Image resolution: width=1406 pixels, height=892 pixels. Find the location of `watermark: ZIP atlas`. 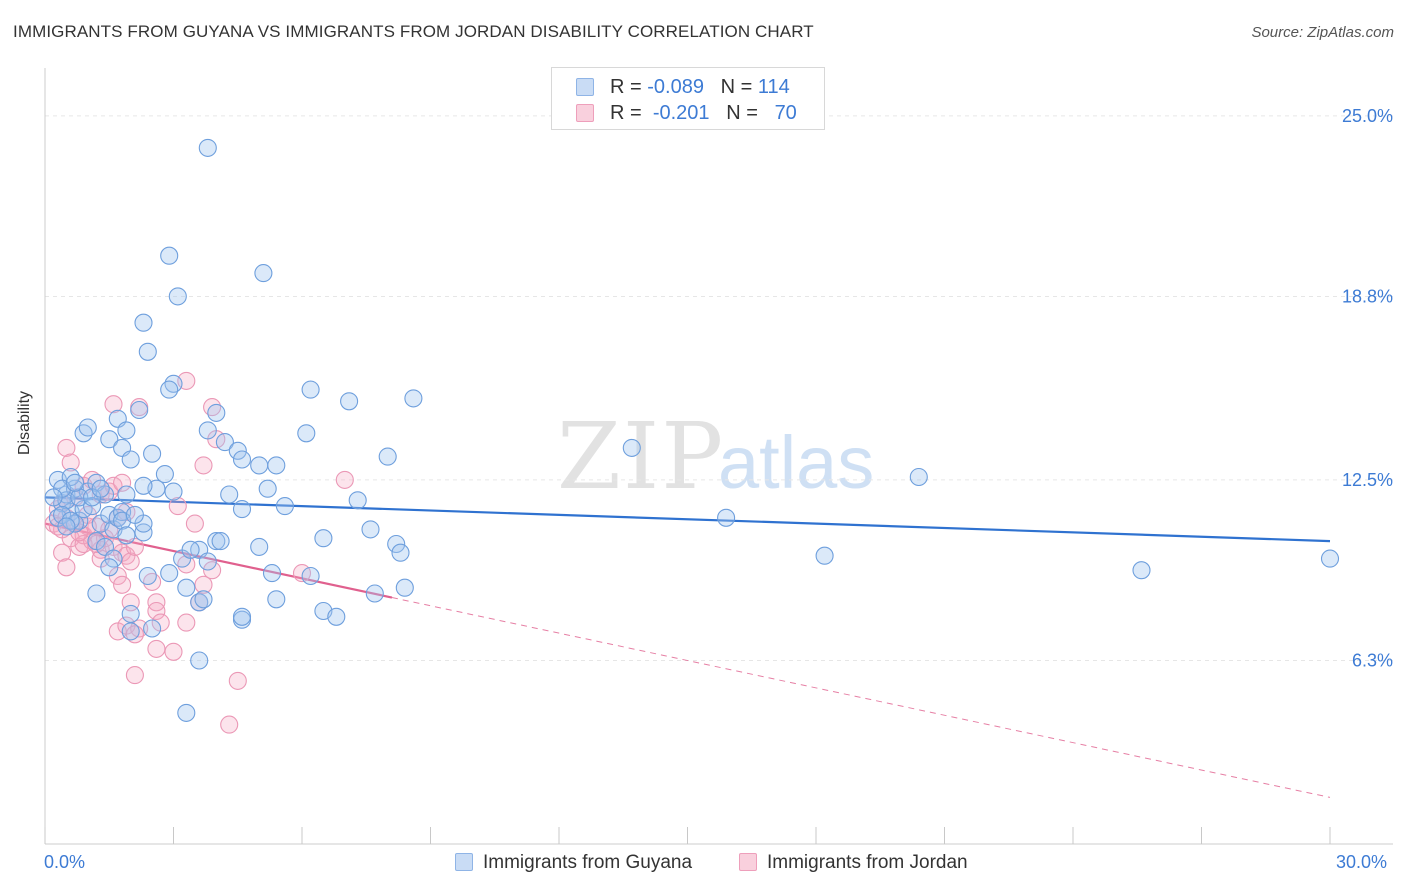

watermark: ZIP atlas is located at coordinates (715, 456).